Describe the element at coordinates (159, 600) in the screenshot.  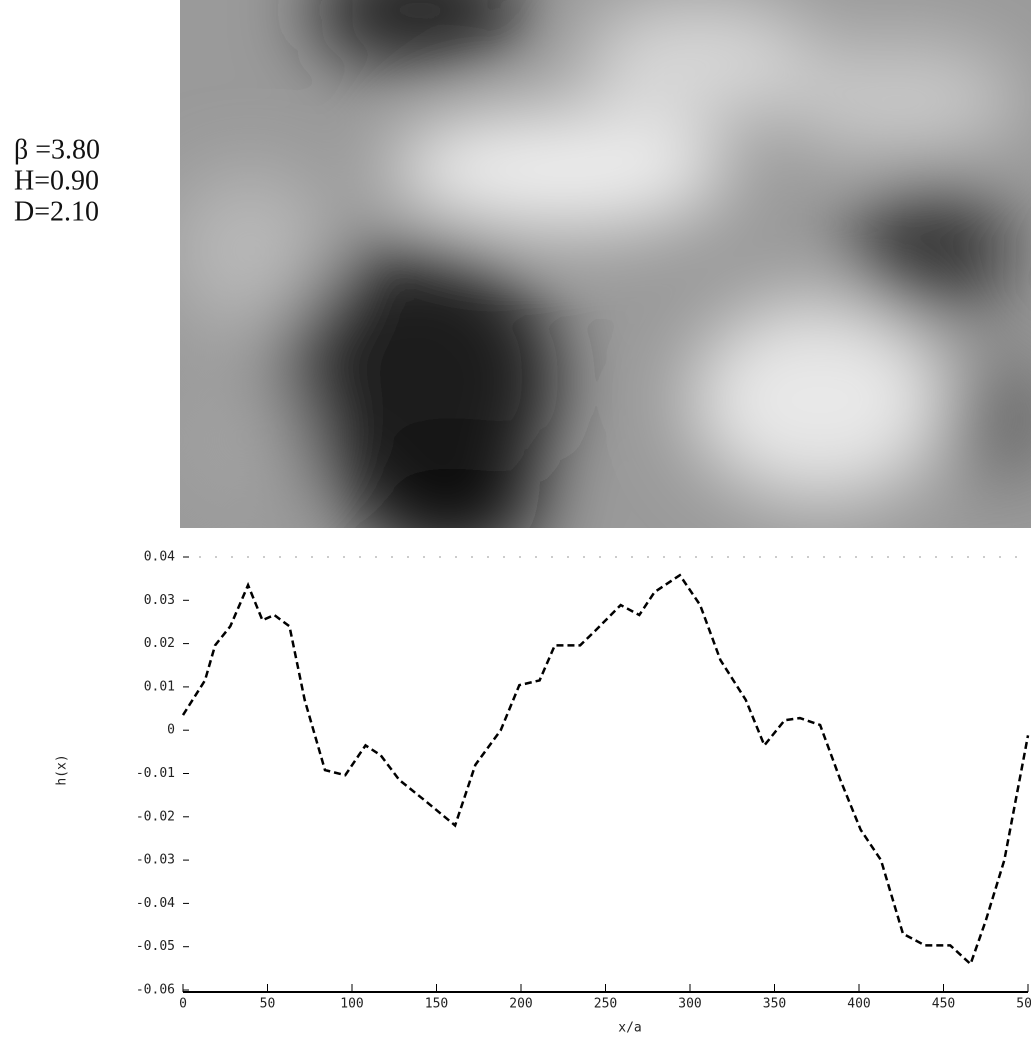
I see `y-tick-label: 0.03` at that location.